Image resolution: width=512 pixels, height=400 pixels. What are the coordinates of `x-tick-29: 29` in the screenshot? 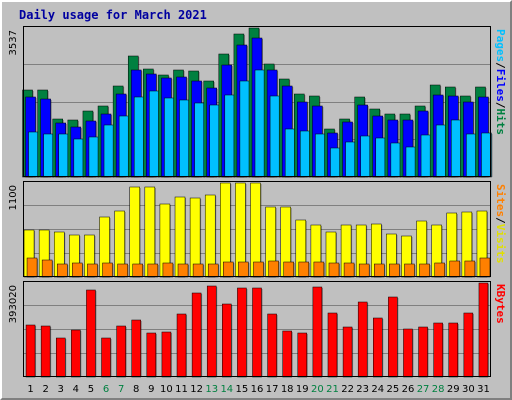 It's located at (453, 389).